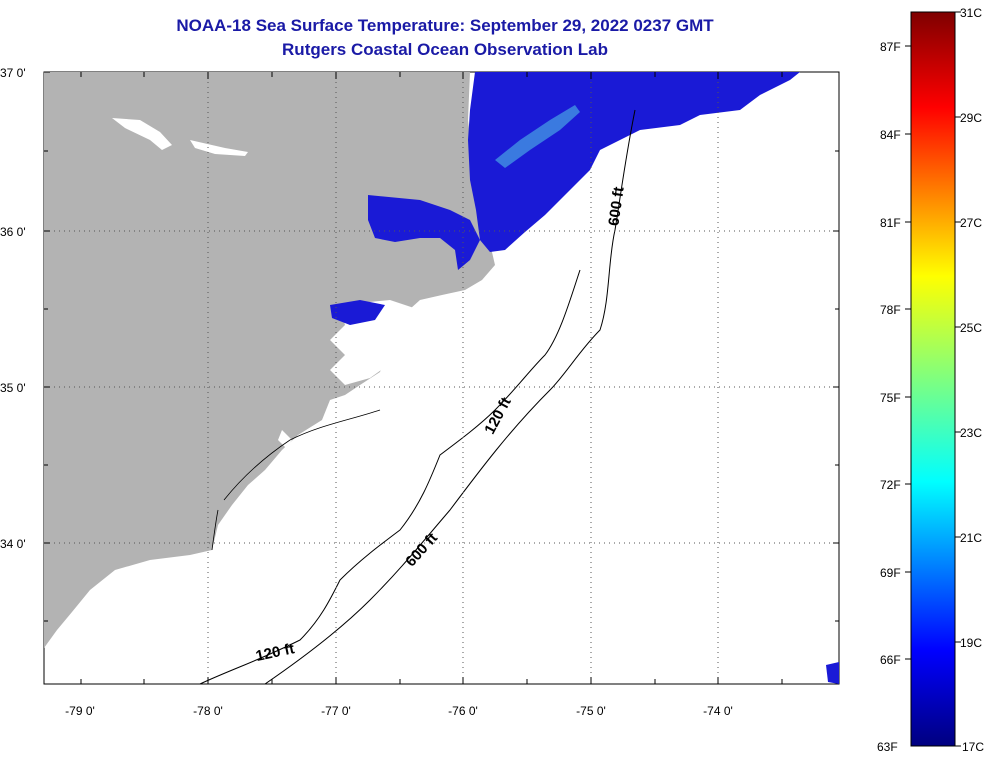 The image size is (992, 761). What do you see at coordinates (971, 328) in the screenshot?
I see `colorbar-label-c: 25C` at bounding box center [971, 328].